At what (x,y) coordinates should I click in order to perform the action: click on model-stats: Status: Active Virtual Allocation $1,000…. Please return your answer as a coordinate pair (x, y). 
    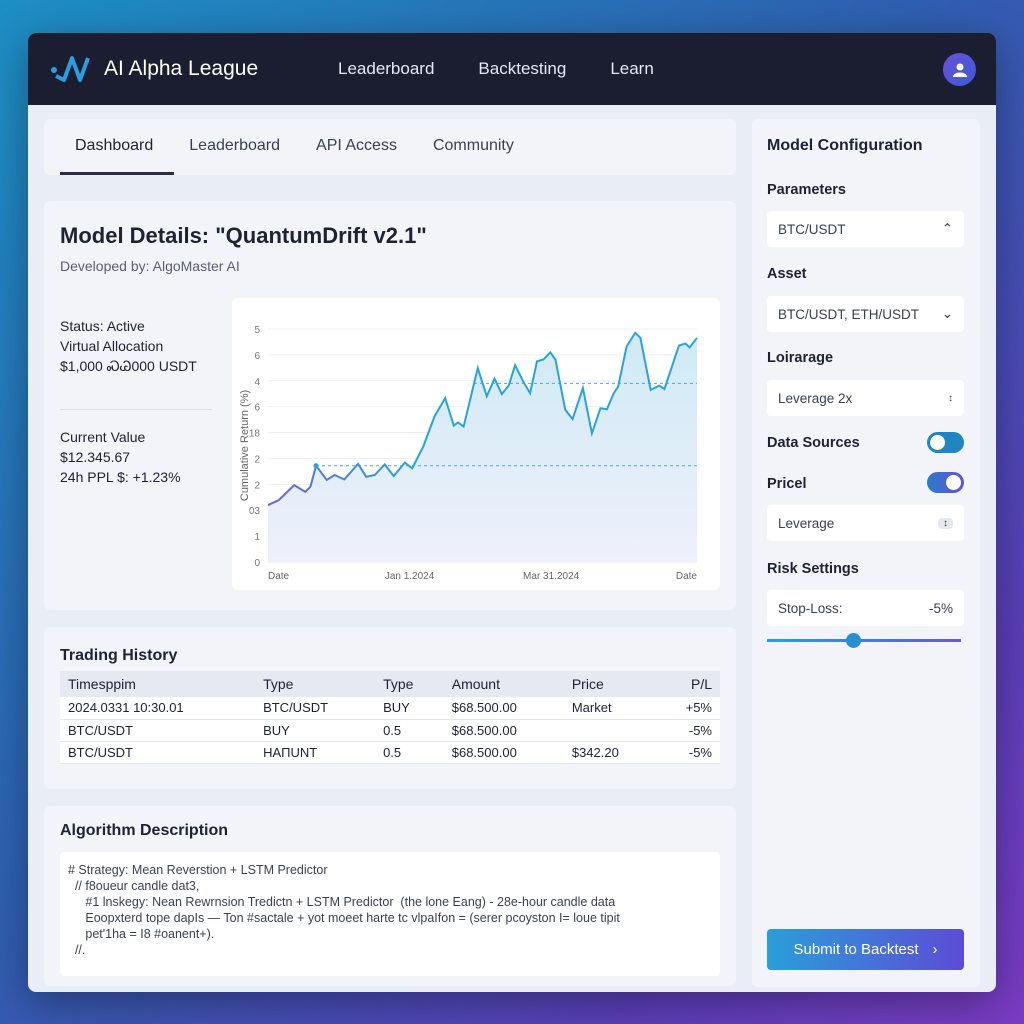
    Looking at the image, I should click on (128, 346).